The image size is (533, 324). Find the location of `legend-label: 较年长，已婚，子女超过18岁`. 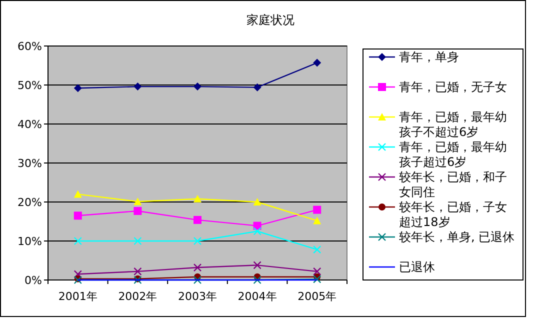

legend-label: 较年长，已婚，子女超过18岁 is located at coordinates (453, 215).